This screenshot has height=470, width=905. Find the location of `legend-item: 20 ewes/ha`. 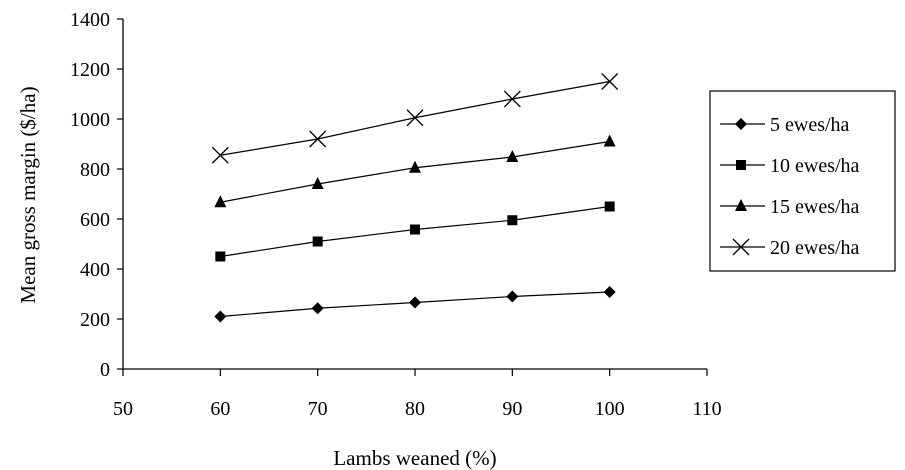

legend-item: 20 ewes/ha is located at coordinates (790, 248).